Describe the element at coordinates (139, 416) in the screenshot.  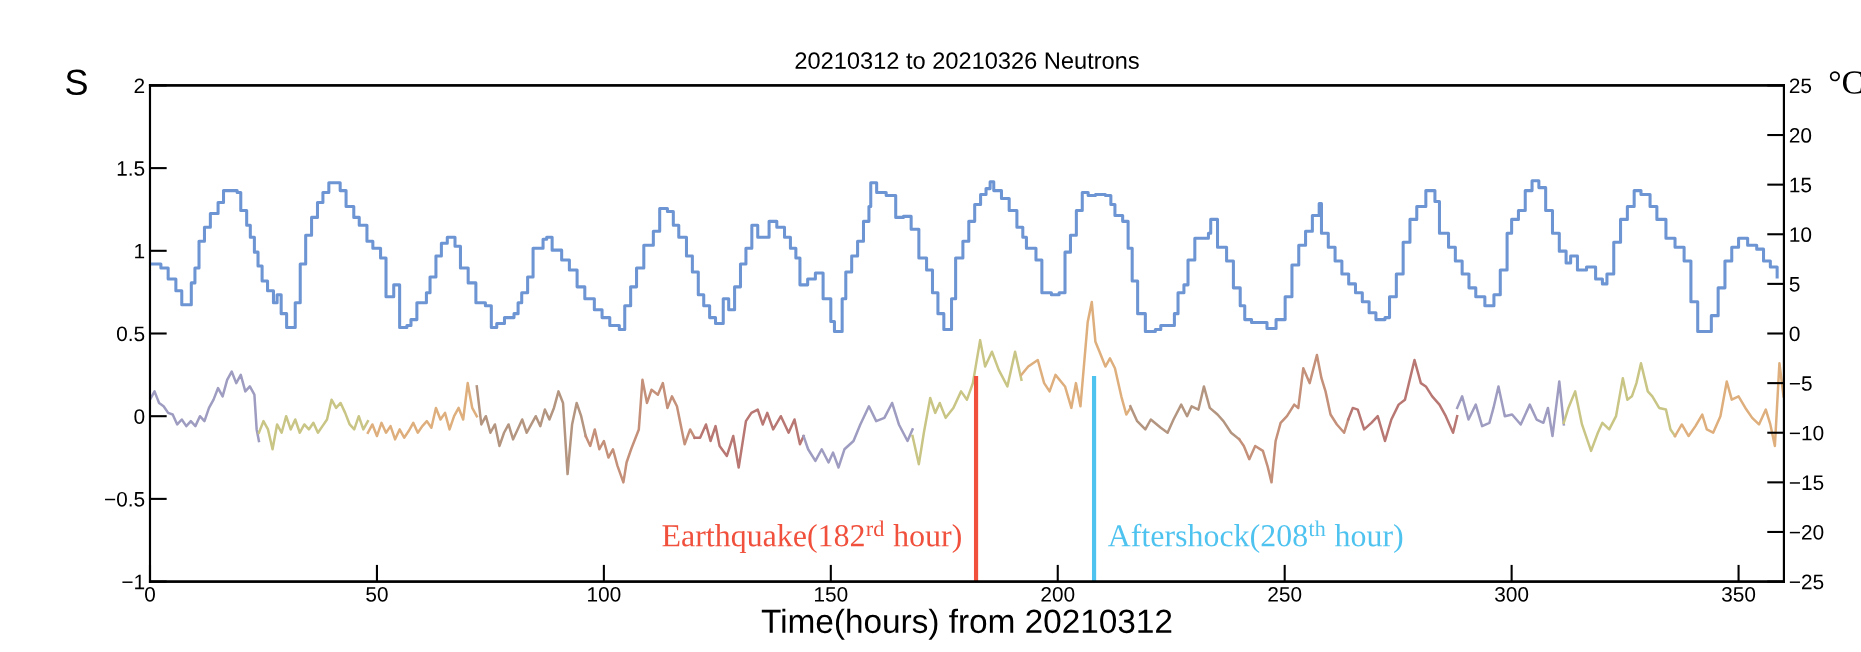
I see `y-tick-label: 0` at that location.